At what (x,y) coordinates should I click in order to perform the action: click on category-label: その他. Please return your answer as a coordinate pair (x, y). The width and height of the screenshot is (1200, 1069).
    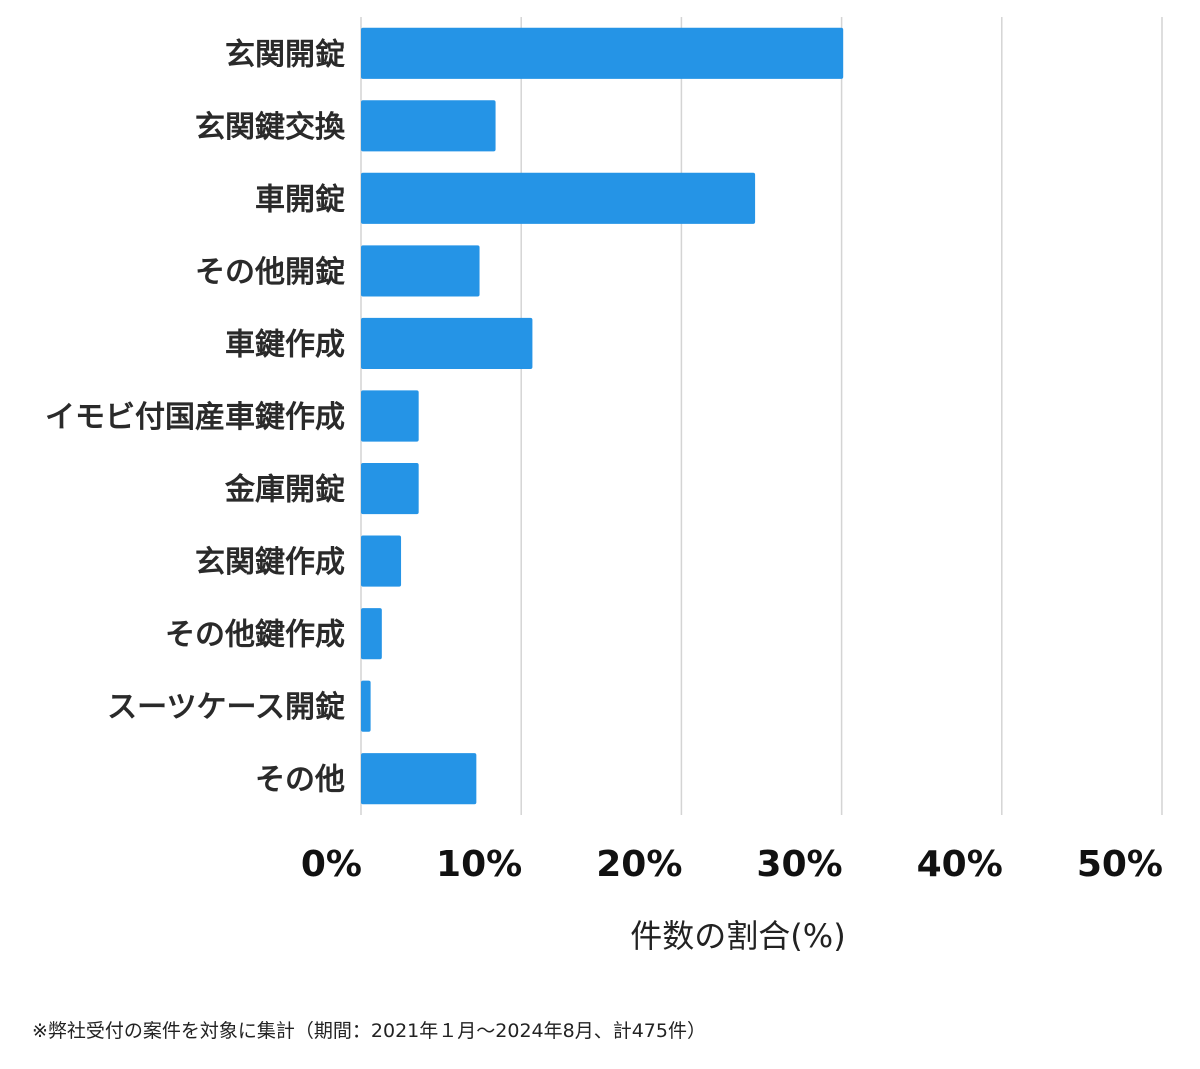
    Looking at the image, I should click on (300, 780).